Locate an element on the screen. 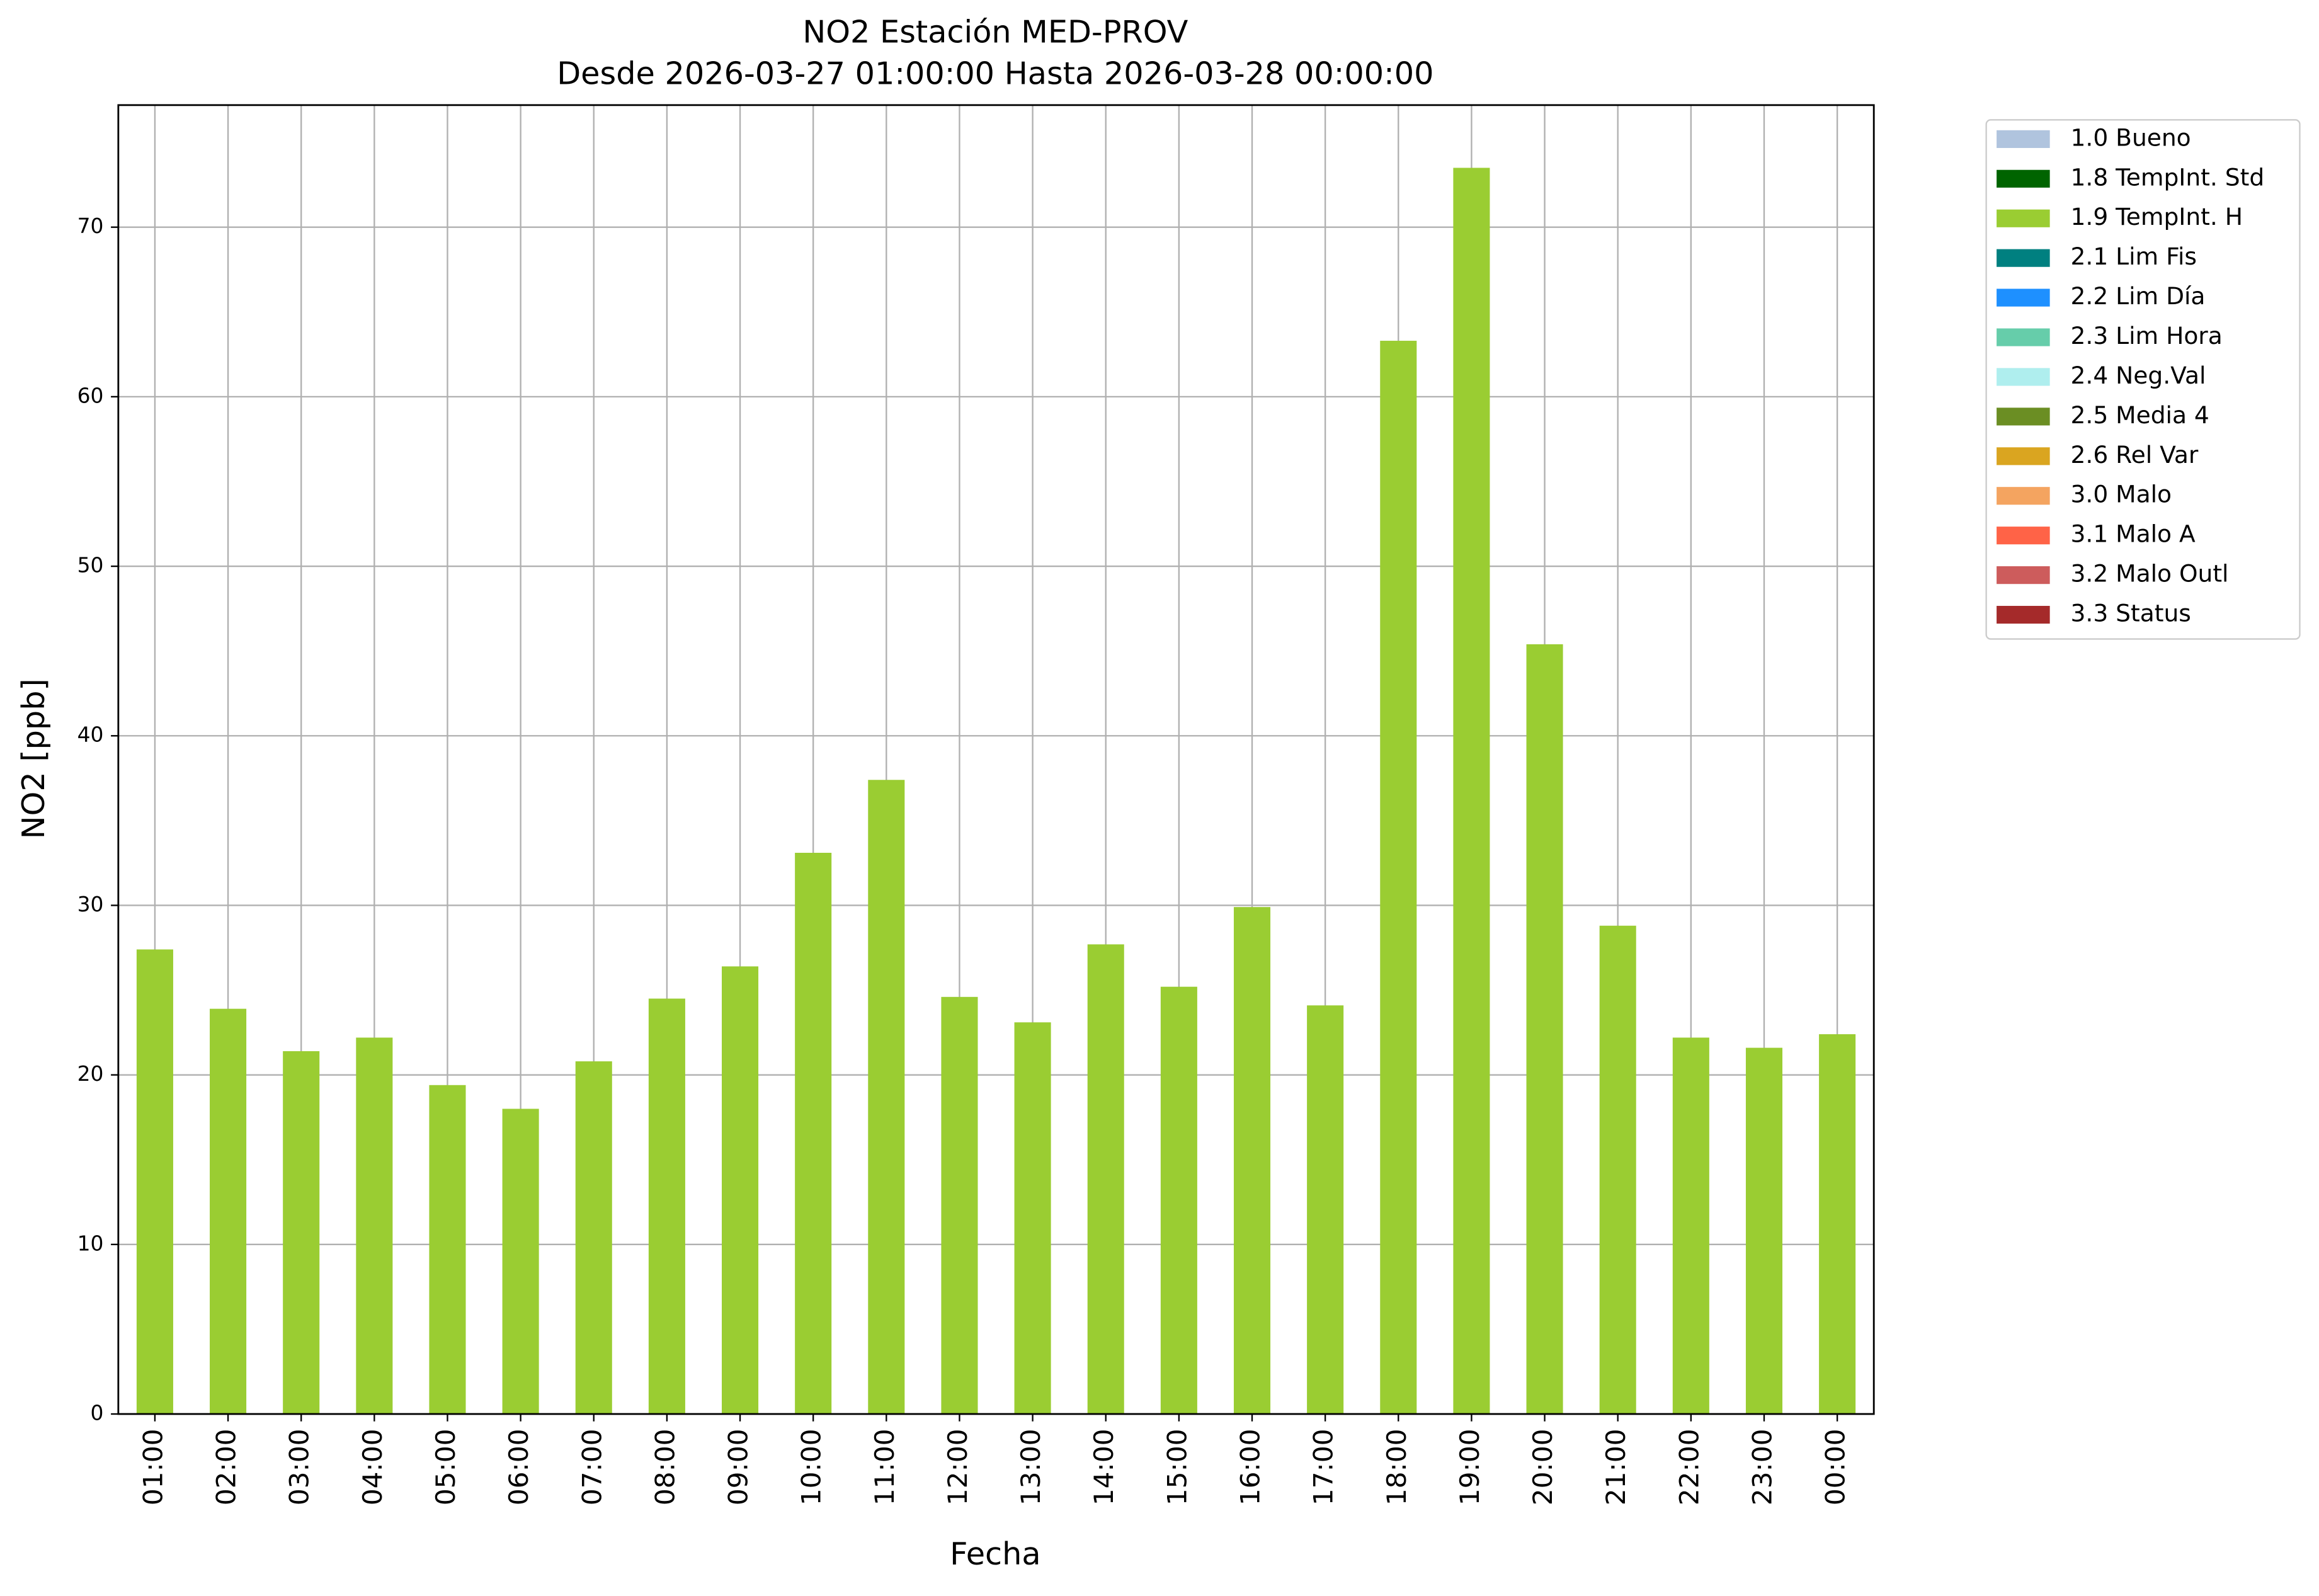  legend-label: 2.1 Lim Fis is located at coordinates (2134, 256).